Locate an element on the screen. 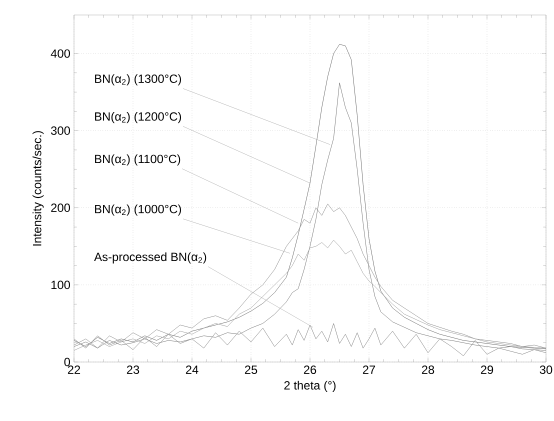 The width and height of the screenshot is (554, 421). y-tick-label: 400 is located at coordinates (60, 53).